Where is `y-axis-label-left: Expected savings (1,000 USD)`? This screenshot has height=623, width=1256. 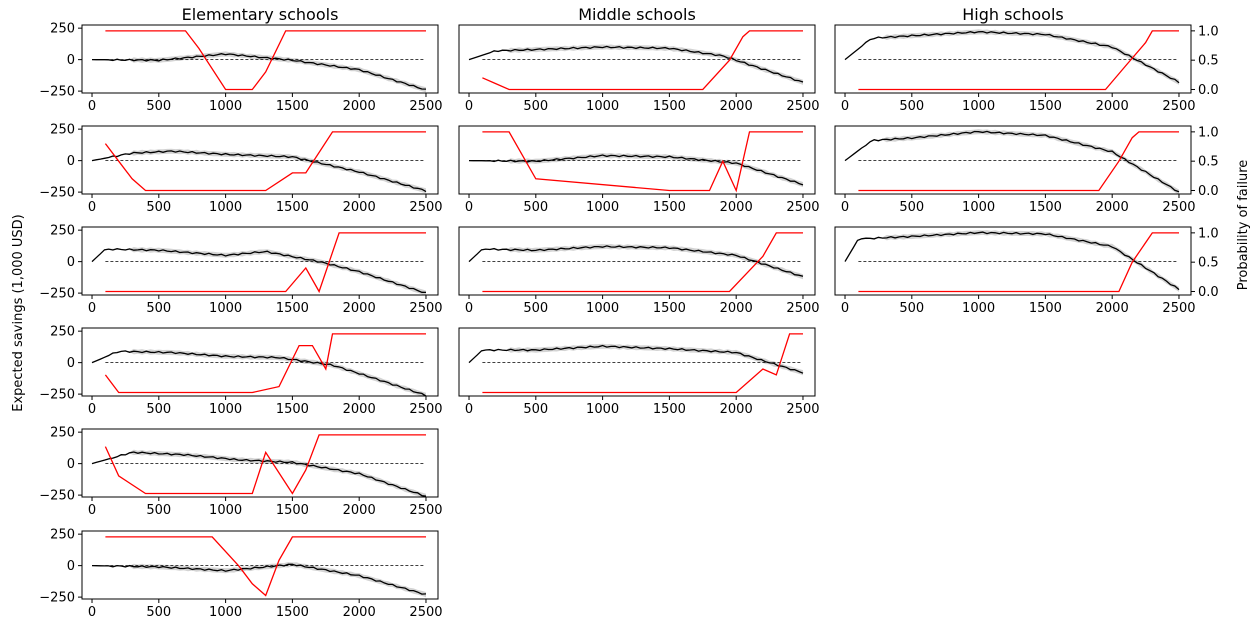 y-axis-label-left: Expected savings (1,000 USD) is located at coordinates (18, 313).